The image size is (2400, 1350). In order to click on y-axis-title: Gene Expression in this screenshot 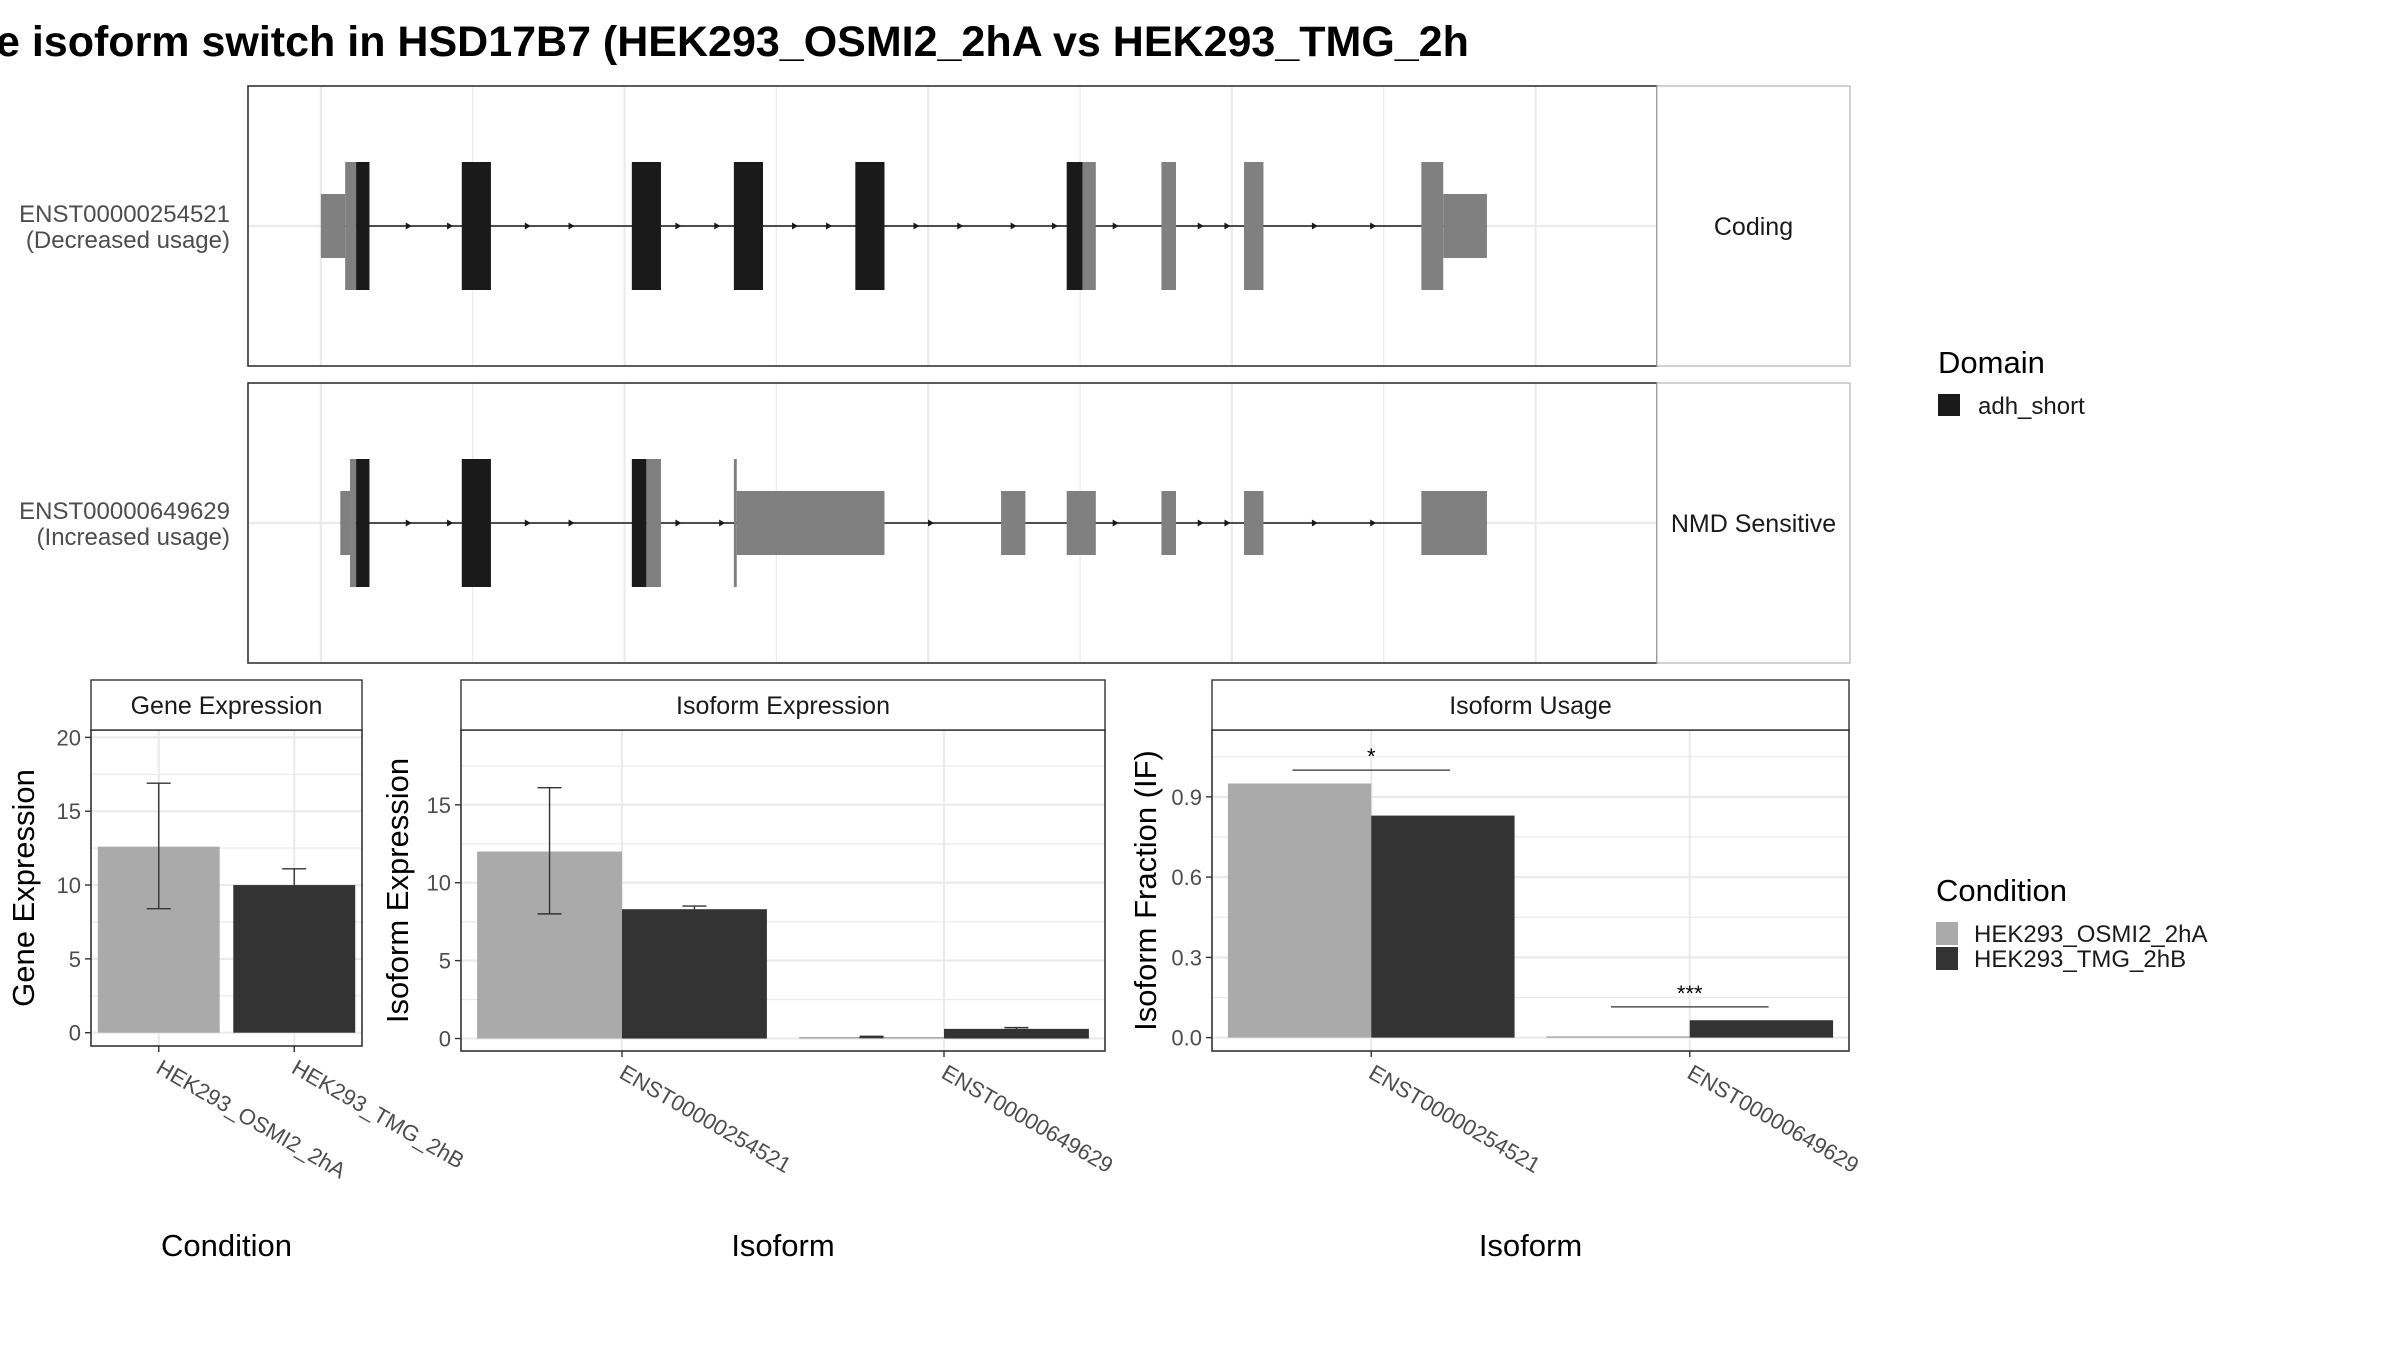, I will do `click(23, 888)`.